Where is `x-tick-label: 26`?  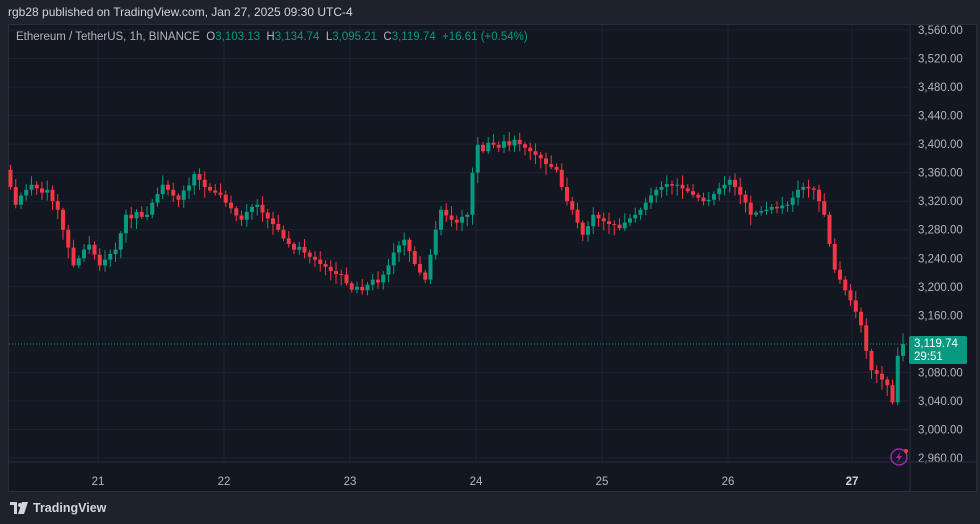 x-tick-label: 26 is located at coordinates (728, 482).